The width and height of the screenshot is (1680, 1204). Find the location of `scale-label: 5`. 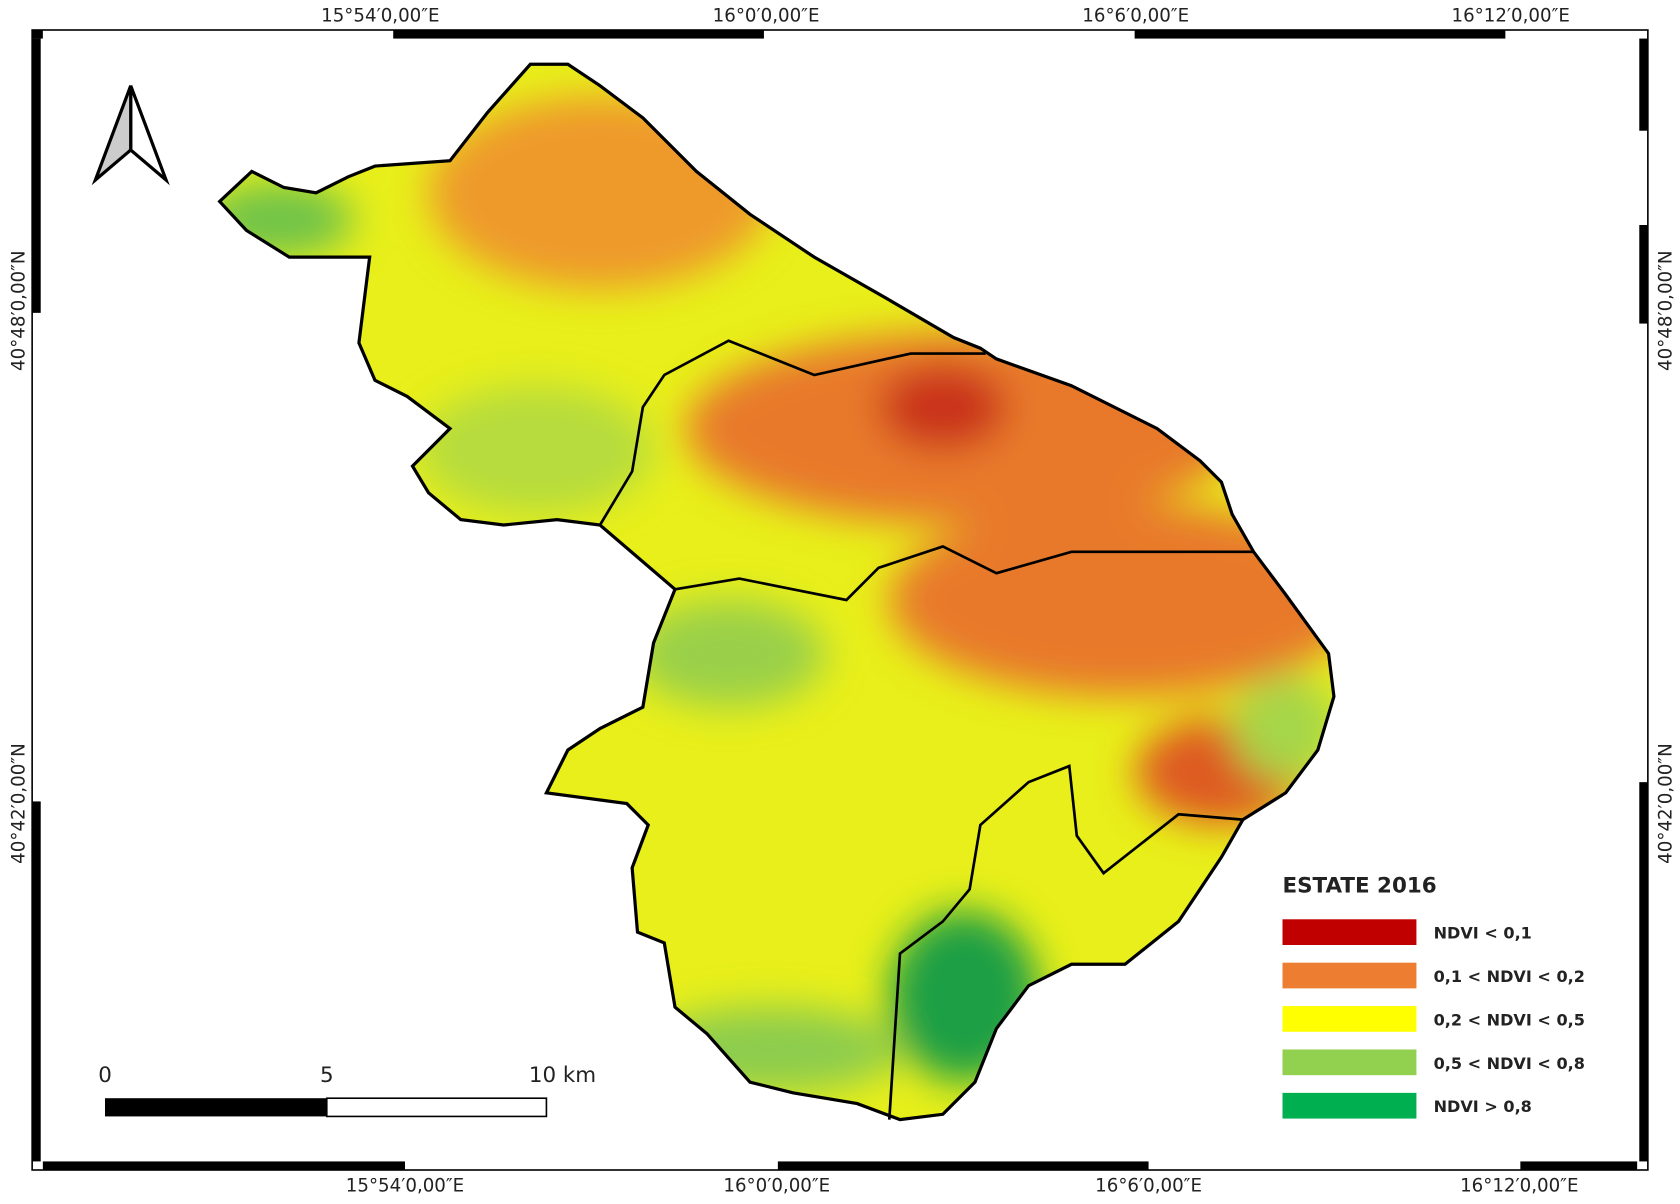

scale-label: 5 is located at coordinates (327, 1075).